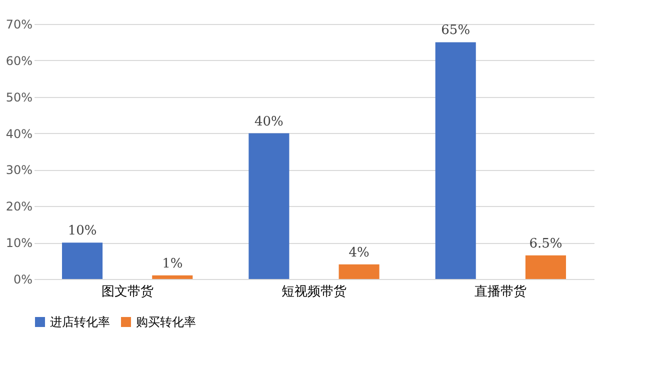  Describe the element at coordinates (269, 122) in the screenshot. I see `data-label: 40%` at that location.